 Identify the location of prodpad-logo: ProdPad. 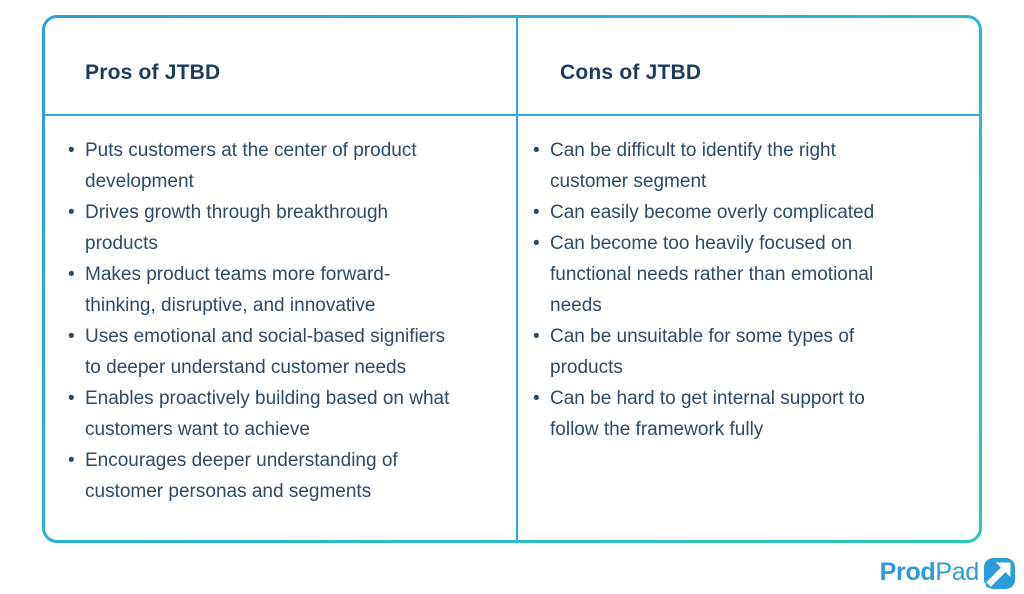
(947, 573).